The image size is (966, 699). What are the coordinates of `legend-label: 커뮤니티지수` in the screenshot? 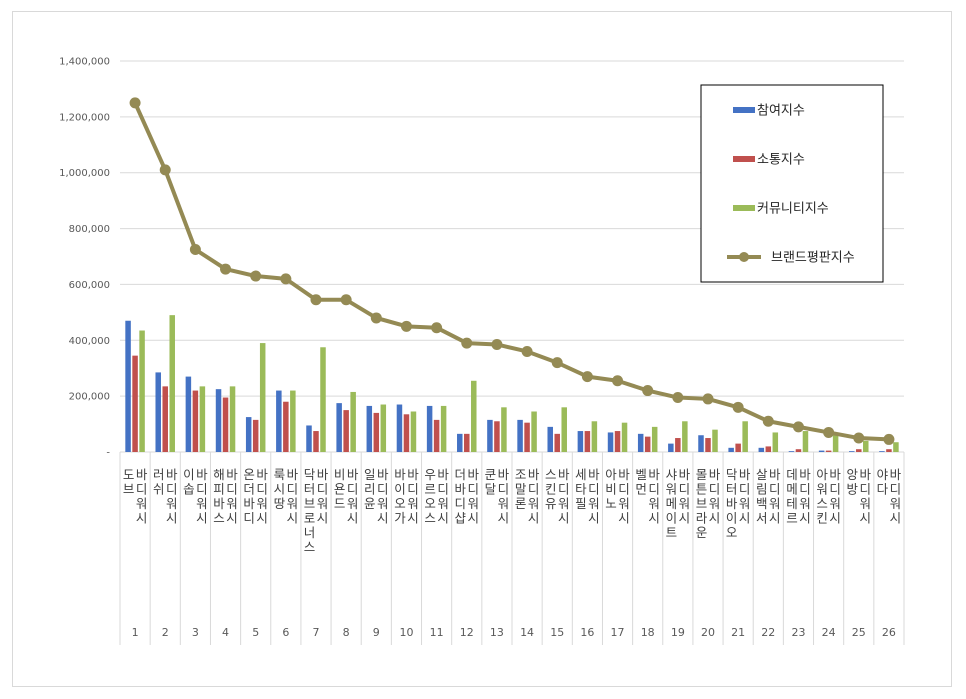 It's located at (793, 209).